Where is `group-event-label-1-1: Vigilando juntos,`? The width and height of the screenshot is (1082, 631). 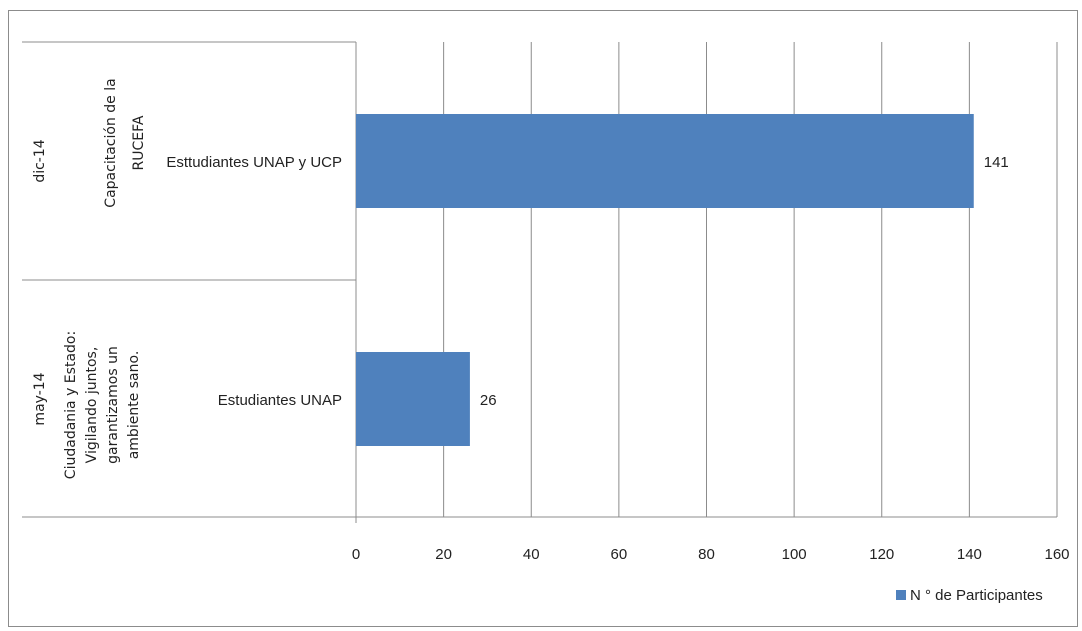 group-event-label-1-1: Vigilando juntos, is located at coordinates (92, 405).